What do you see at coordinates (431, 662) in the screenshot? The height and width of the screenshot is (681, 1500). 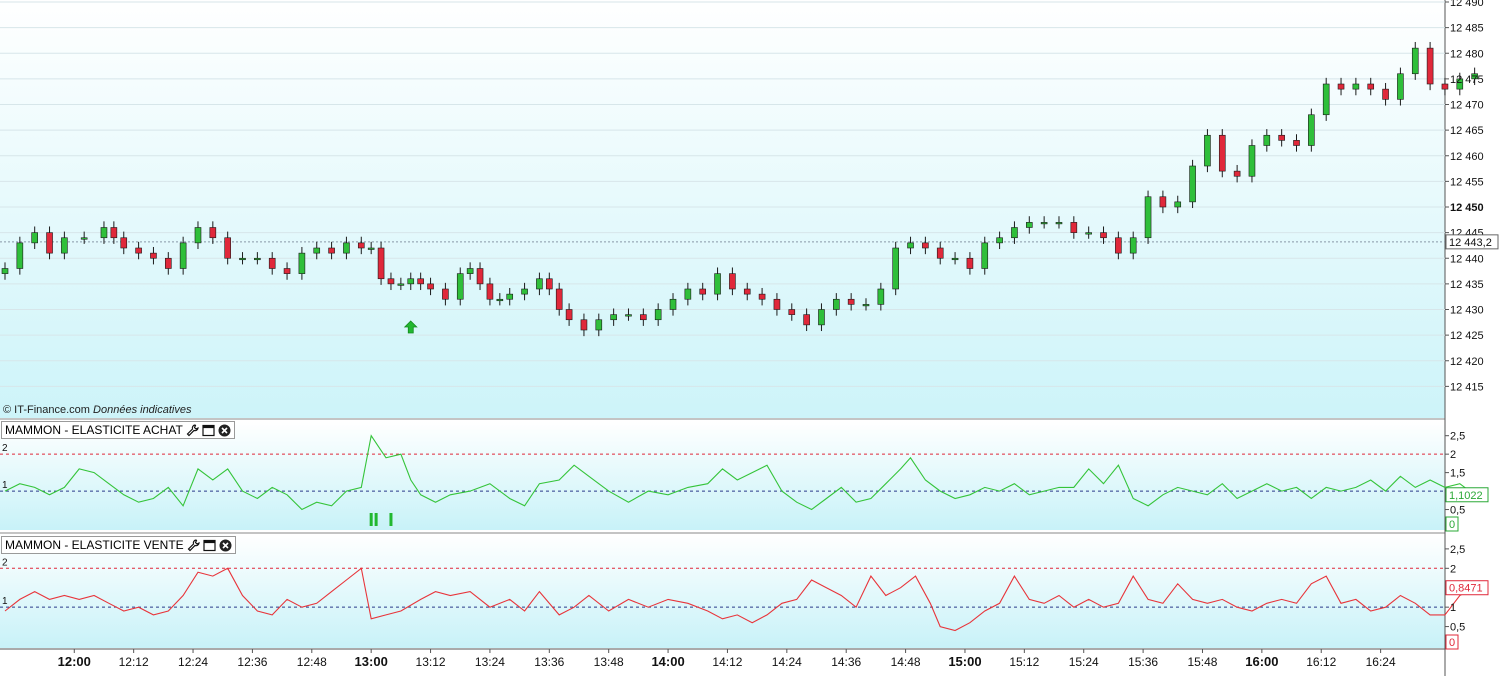 I see `x-tick-label: 13:12` at bounding box center [431, 662].